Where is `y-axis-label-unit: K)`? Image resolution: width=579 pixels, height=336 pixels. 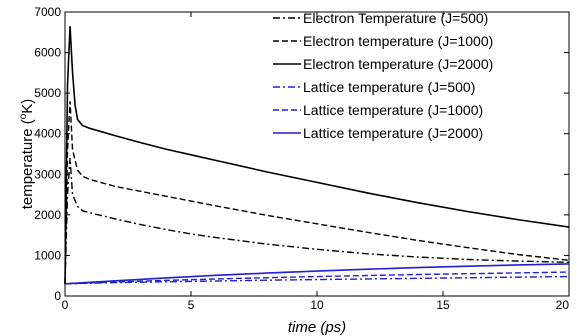 y-axis-label-unit: K) is located at coordinates (27, 106).